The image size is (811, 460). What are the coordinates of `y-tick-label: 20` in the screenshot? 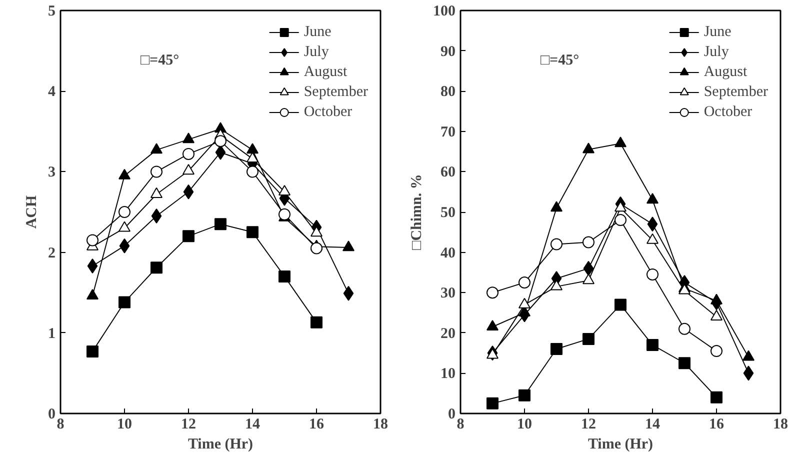 It's located at (448, 334).